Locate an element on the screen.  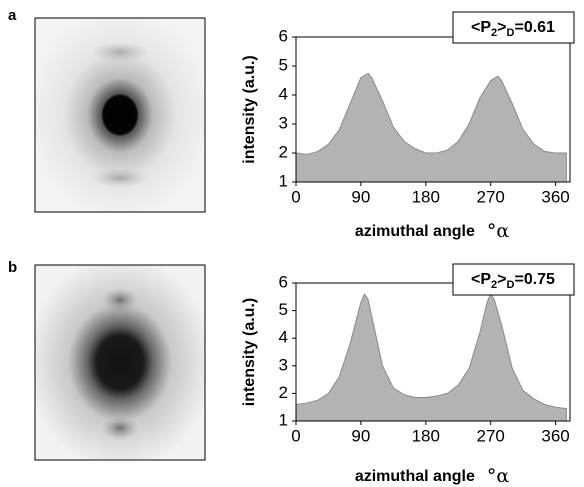
annotation: <P2>D=0.75 is located at coordinates (513, 281).